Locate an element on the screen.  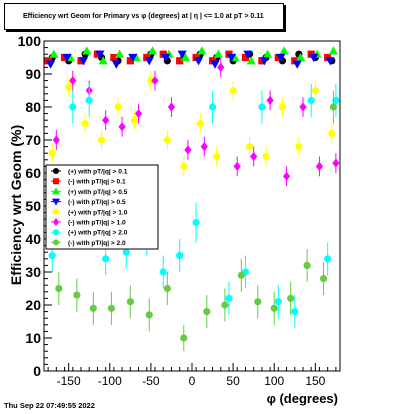
y-tick-label: 70 is located at coordinates (33, 140).